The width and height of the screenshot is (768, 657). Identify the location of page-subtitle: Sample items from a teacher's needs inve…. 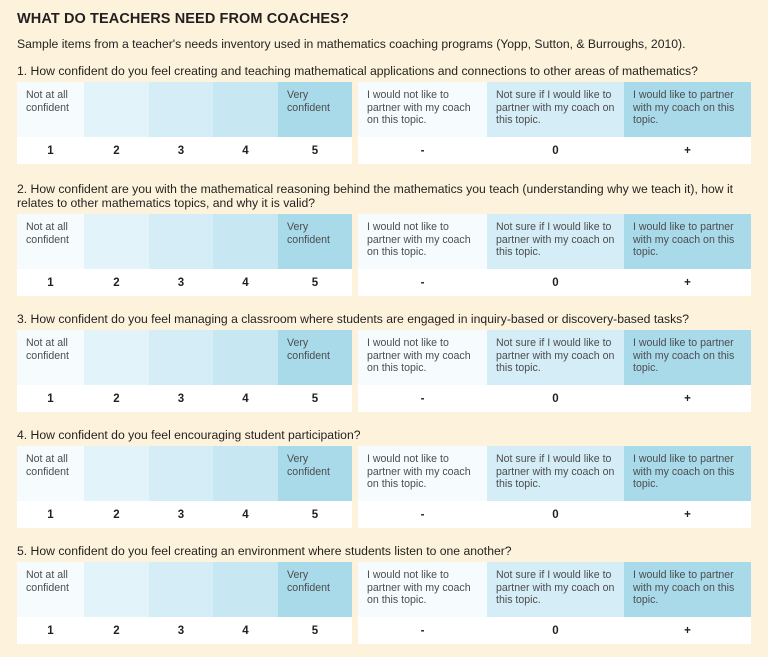
(351, 44).